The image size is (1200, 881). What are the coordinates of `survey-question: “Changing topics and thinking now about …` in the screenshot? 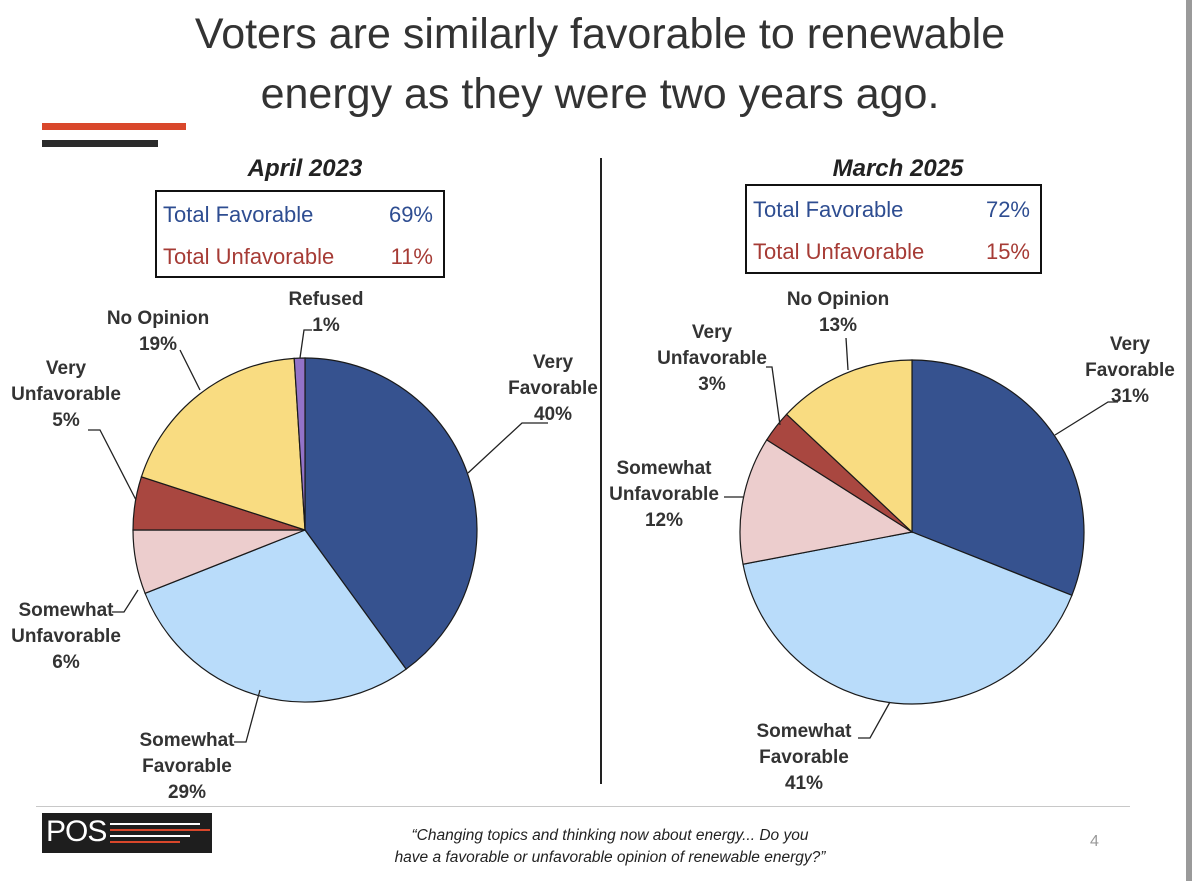 It's located at (610, 847).